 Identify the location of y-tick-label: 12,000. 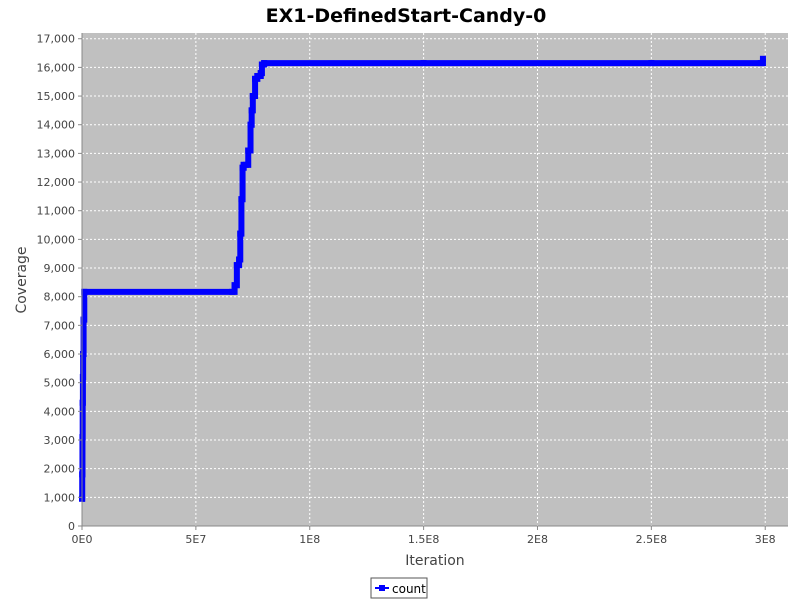
(56, 182).